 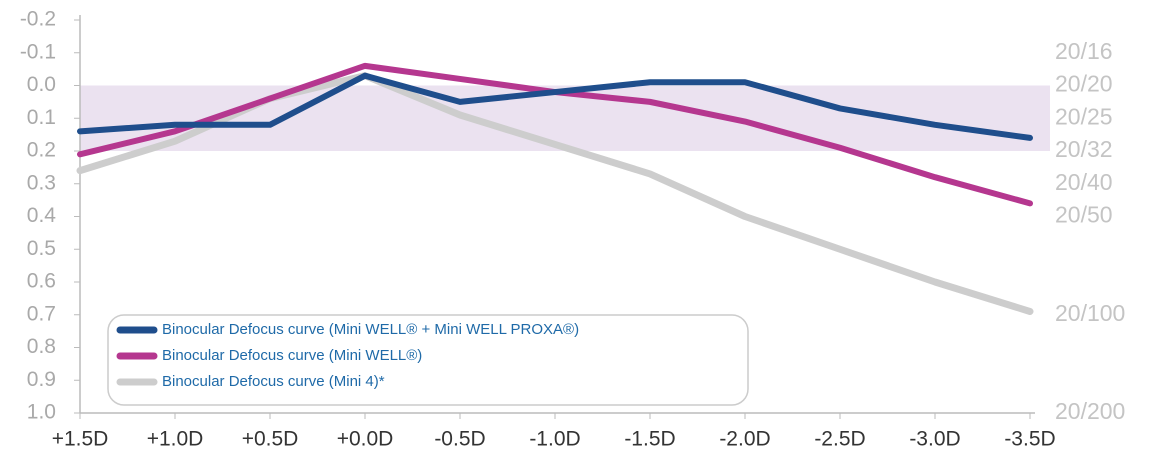 What do you see at coordinates (38, 19) in the screenshot?
I see `y-tick-label: -0.2` at bounding box center [38, 19].